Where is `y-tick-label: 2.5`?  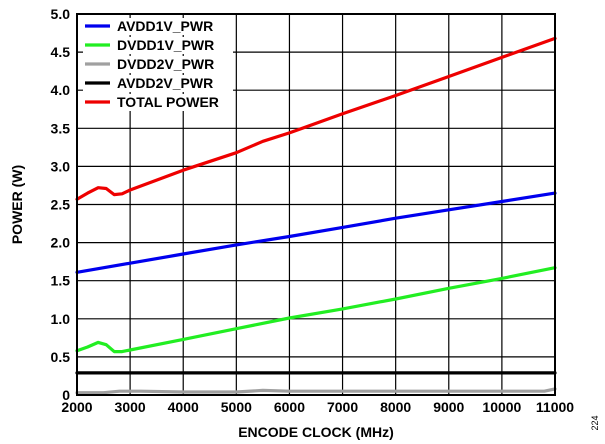
y-tick-label: 2.5 is located at coordinates (61, 205).